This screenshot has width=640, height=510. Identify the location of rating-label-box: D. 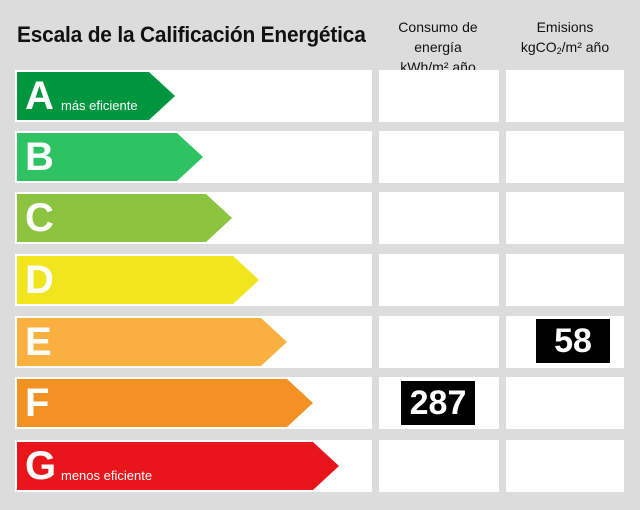
(193, 280).